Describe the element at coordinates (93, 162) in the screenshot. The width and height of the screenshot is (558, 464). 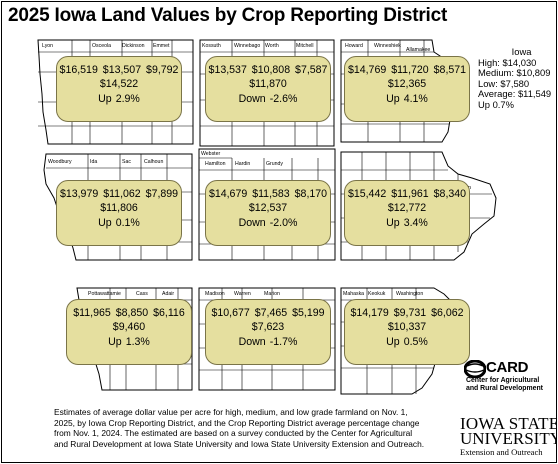
I see `county-label: Ida` at that location.